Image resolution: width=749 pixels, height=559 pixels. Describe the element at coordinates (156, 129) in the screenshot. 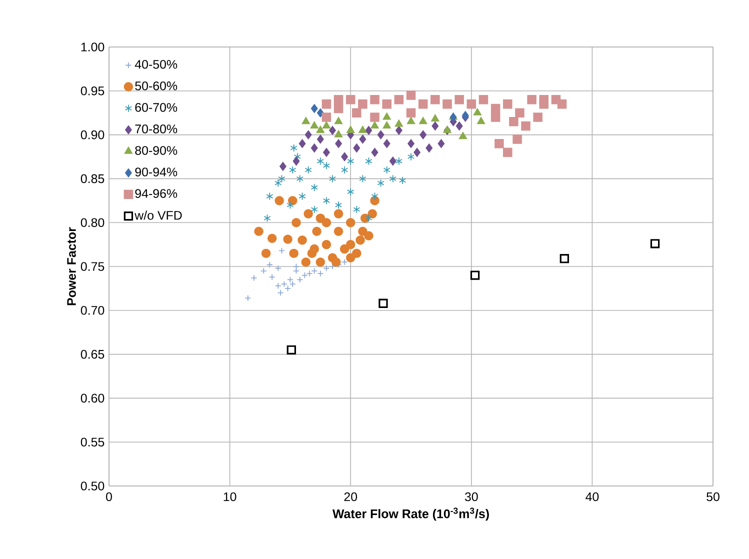

I see `legend-label: 70-80%` at that location.